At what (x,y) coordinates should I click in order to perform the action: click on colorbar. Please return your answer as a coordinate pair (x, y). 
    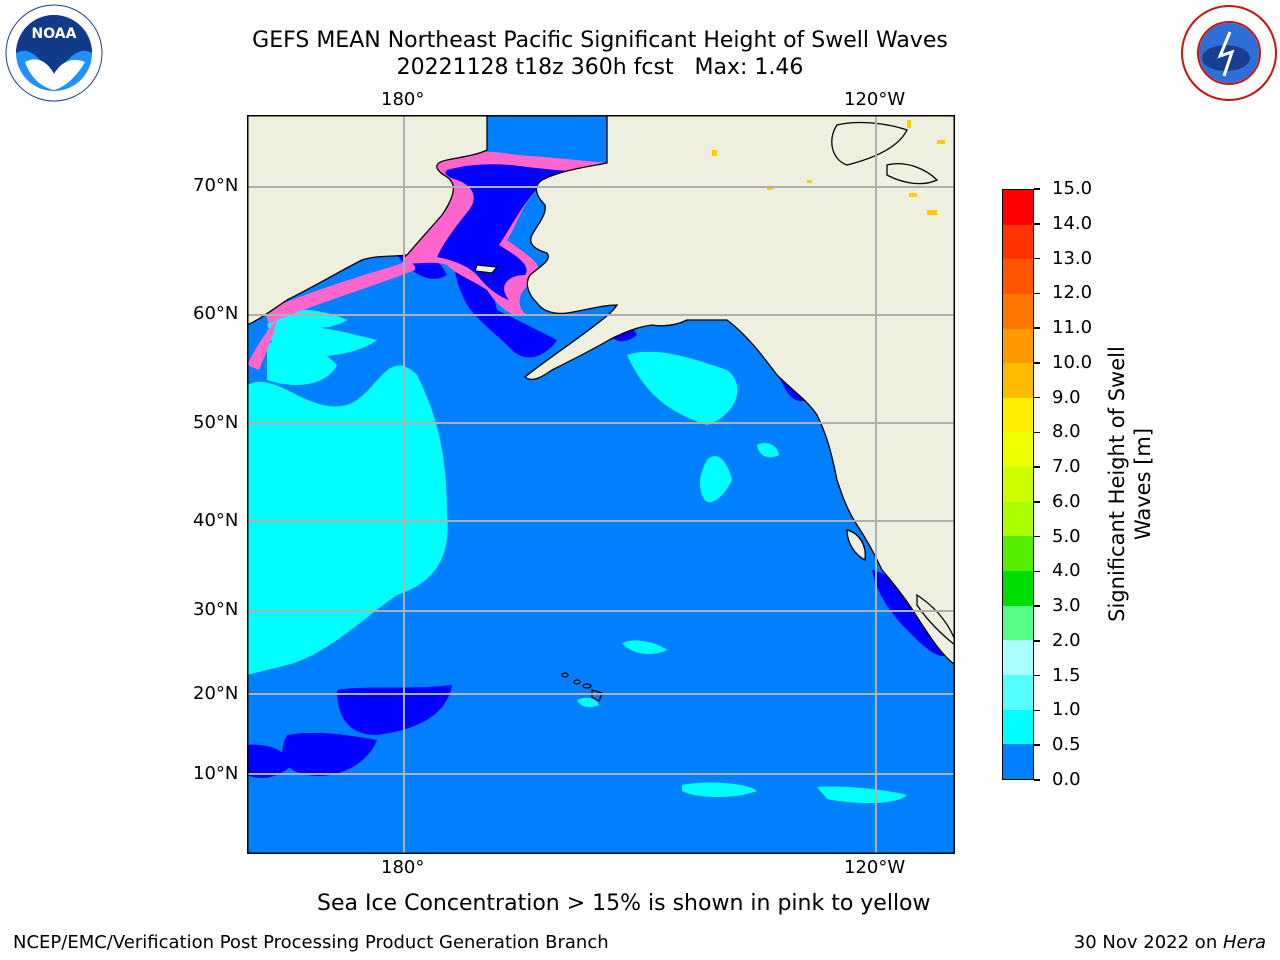
    Looking at the image, I should click on (1018, 484).